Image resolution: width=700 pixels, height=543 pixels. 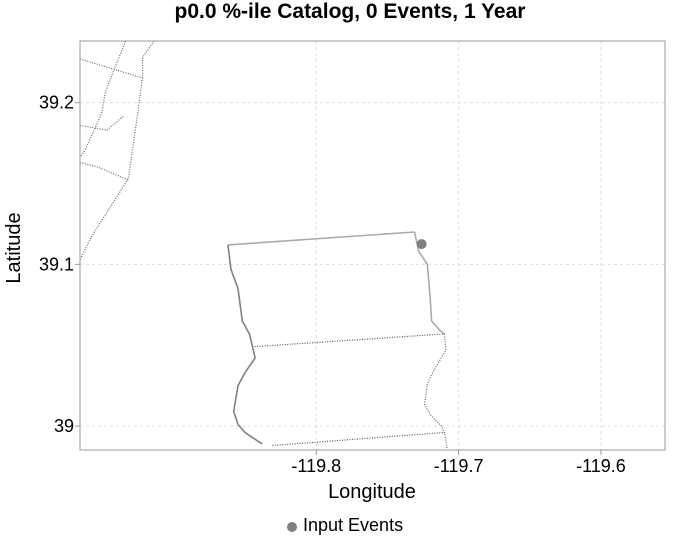 I want to click on x-tick-label: -119.7, so click(x=459, y=466).